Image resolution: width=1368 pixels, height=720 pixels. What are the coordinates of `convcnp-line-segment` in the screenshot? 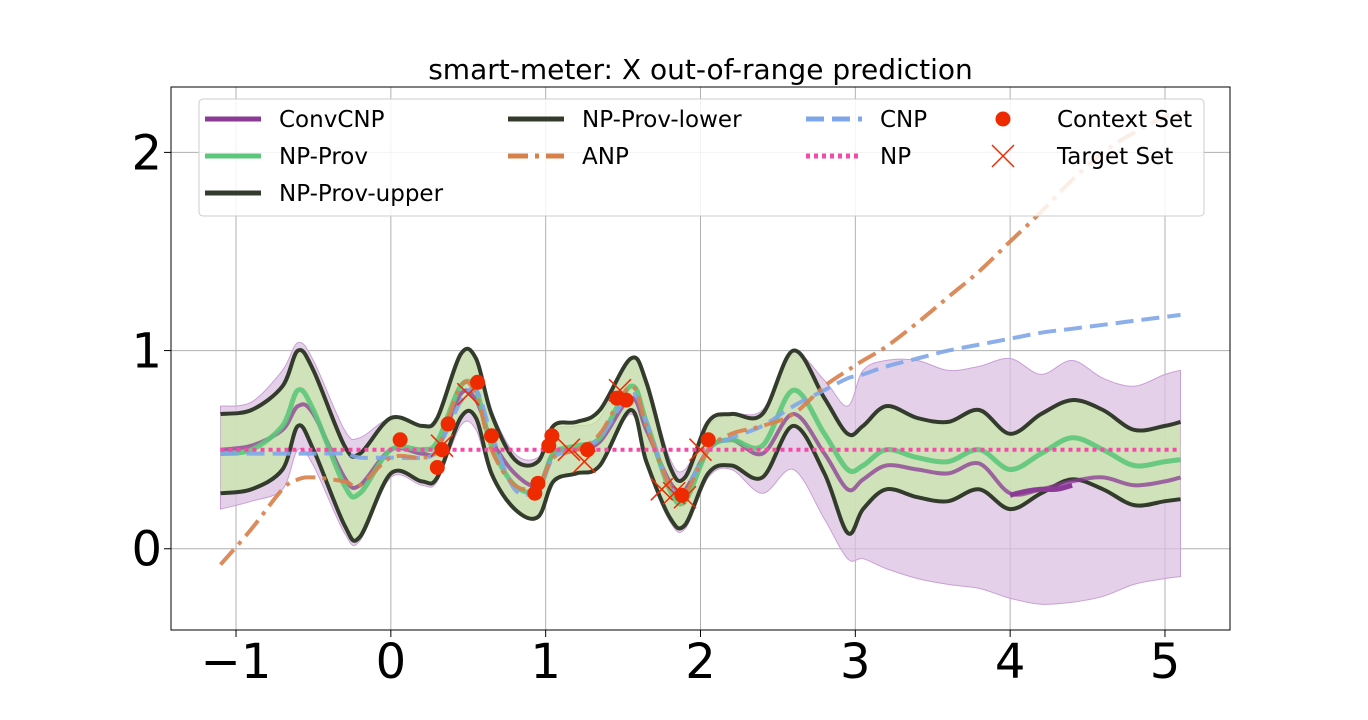 It's located at (1041, 490).